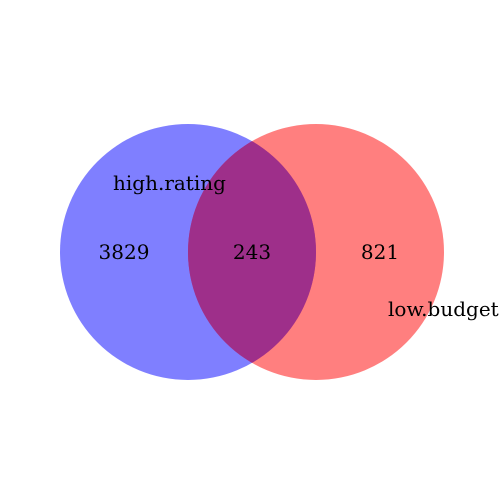 The height and width of the screenshot is (504, 504). I want to click on set-high-rating-label: high.rating, so click(169, 183).